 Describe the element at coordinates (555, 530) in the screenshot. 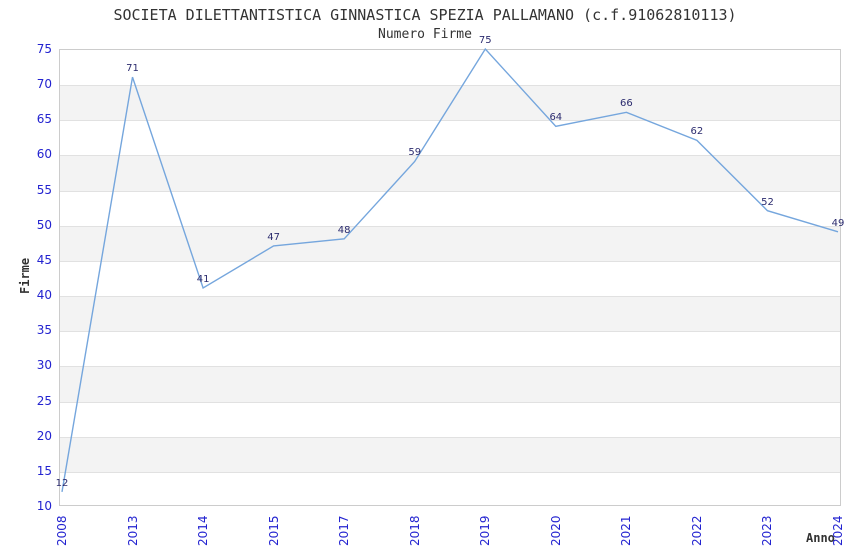

I see `x-tick-label: 2020` at that location.